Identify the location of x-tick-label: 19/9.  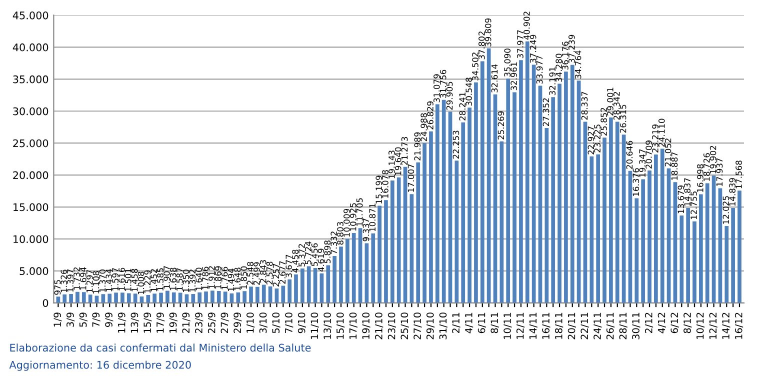
(173, 322).